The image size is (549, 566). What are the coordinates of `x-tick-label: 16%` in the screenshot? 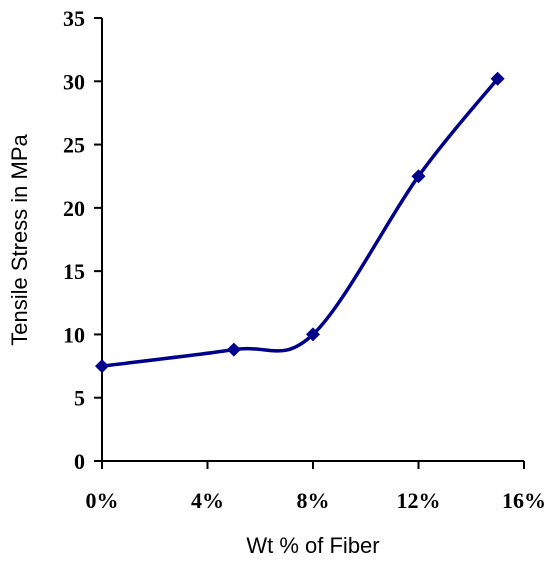 It's located at (524, 500).